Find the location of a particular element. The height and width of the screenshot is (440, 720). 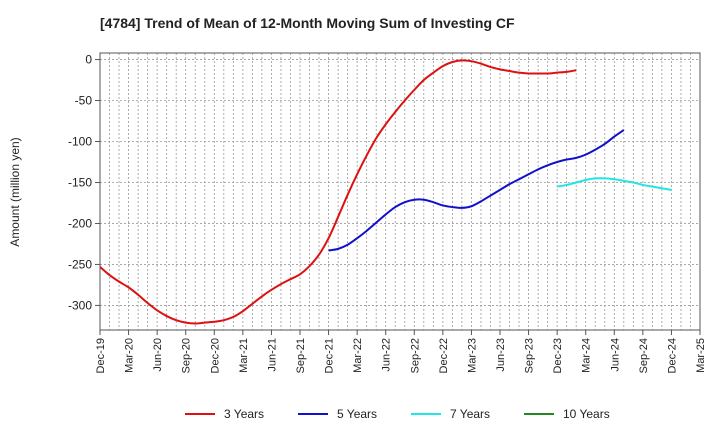

x-tick-label: Jun-22 is located at coordinates (387, 355).